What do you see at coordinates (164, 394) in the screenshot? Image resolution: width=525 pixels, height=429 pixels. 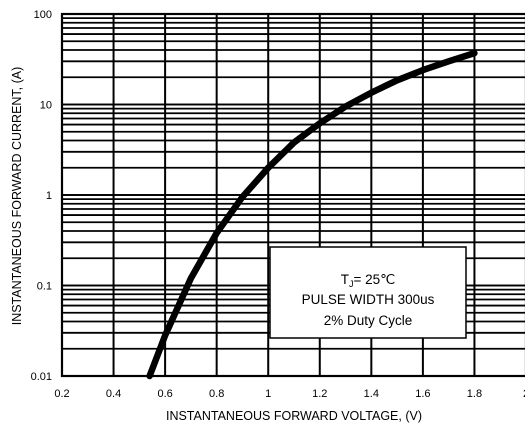 I see `x-tick-label: 0.6` at bounding box center [164, 394].